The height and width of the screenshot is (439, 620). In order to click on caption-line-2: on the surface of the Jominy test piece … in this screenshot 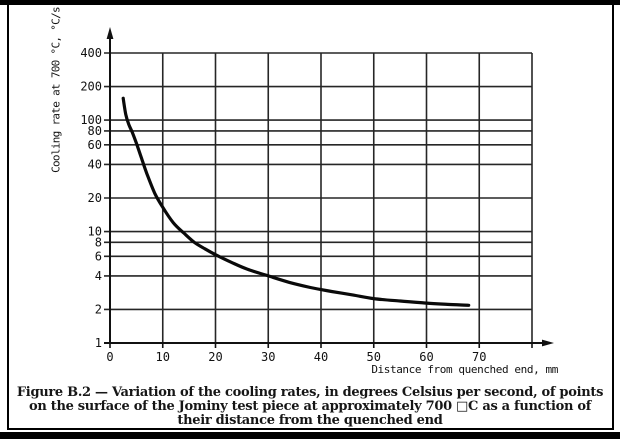, I will do `click(310, 406)`.